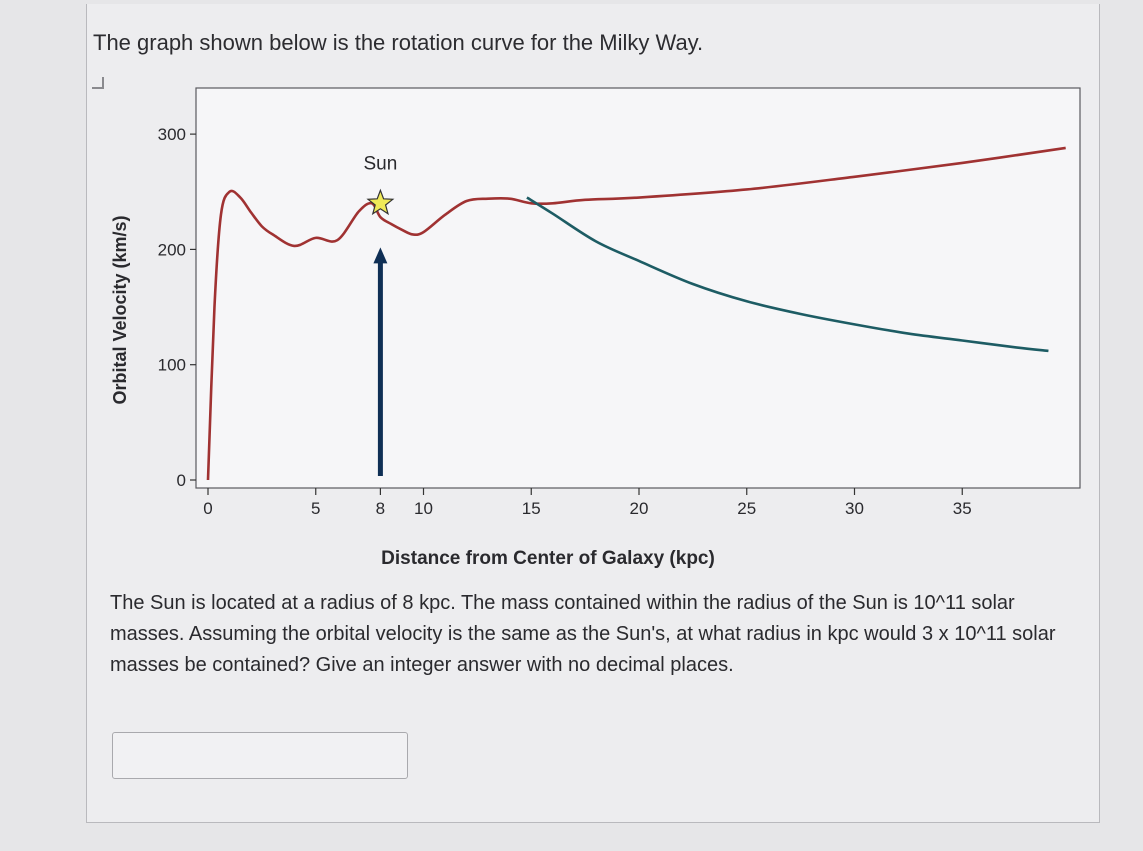 This screenshot has width=1143, height=851. What do you see at coordinates (962, 508) in the screenshot?
I see `x-tick-label: 35` at bounding box center [962, 508].